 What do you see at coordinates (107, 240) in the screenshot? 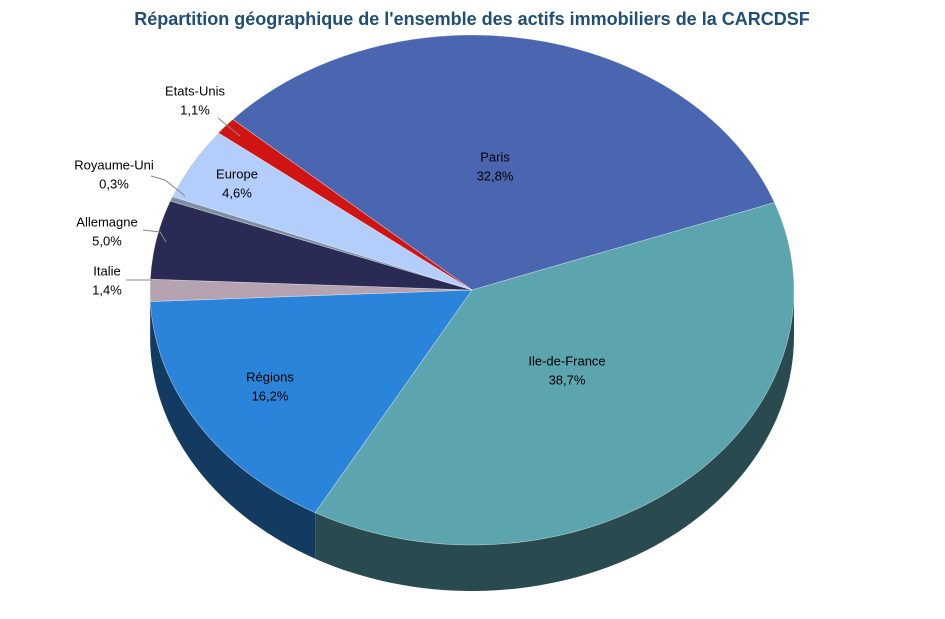
I see `slice-value-label: 5,0%` at bounding box center [107, 240].